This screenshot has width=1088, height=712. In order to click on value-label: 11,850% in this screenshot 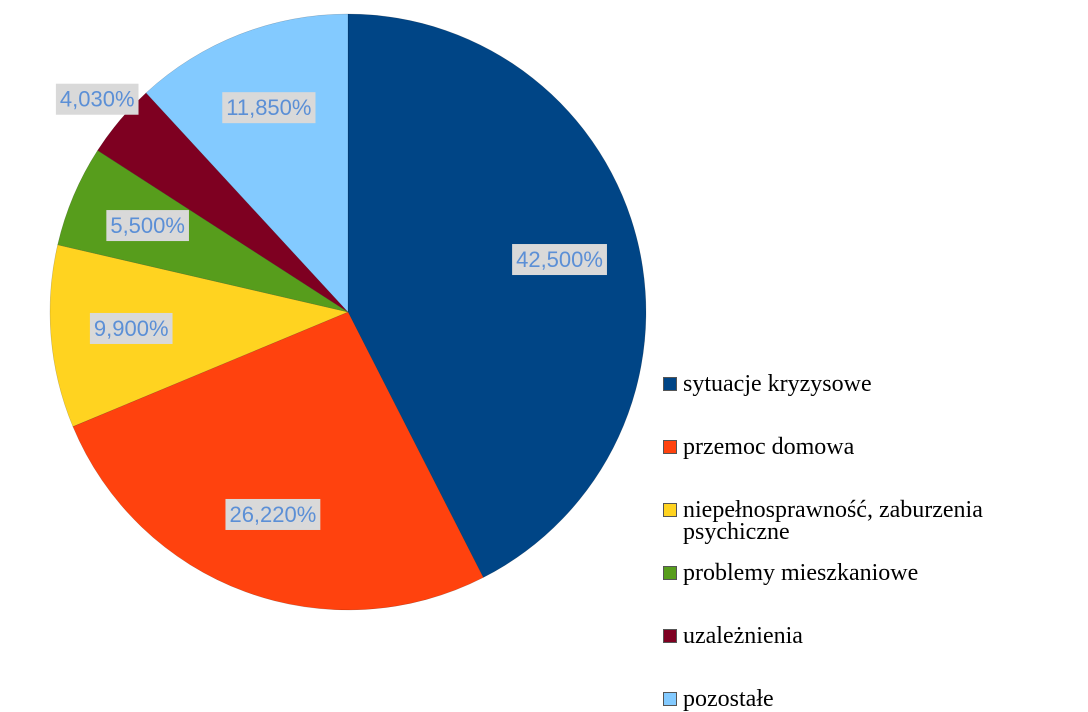, I will do `click(269, 108)`.